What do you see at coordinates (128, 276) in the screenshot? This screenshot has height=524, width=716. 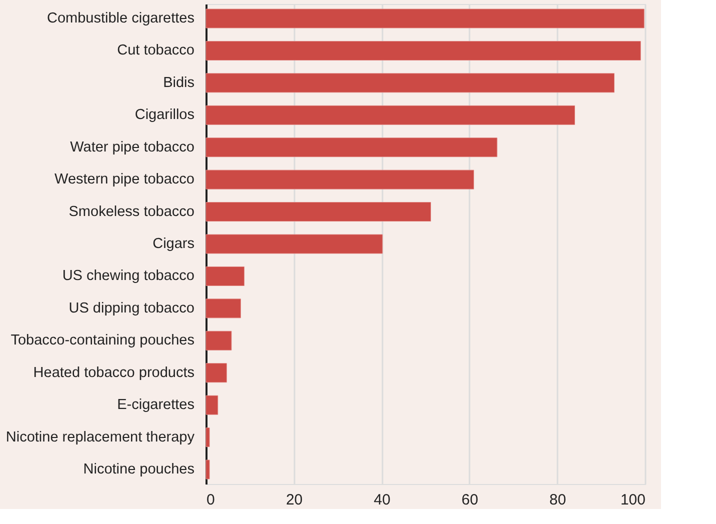 I see `y-tick-label: US chewing tobacco` at bounding box center [128, 276].